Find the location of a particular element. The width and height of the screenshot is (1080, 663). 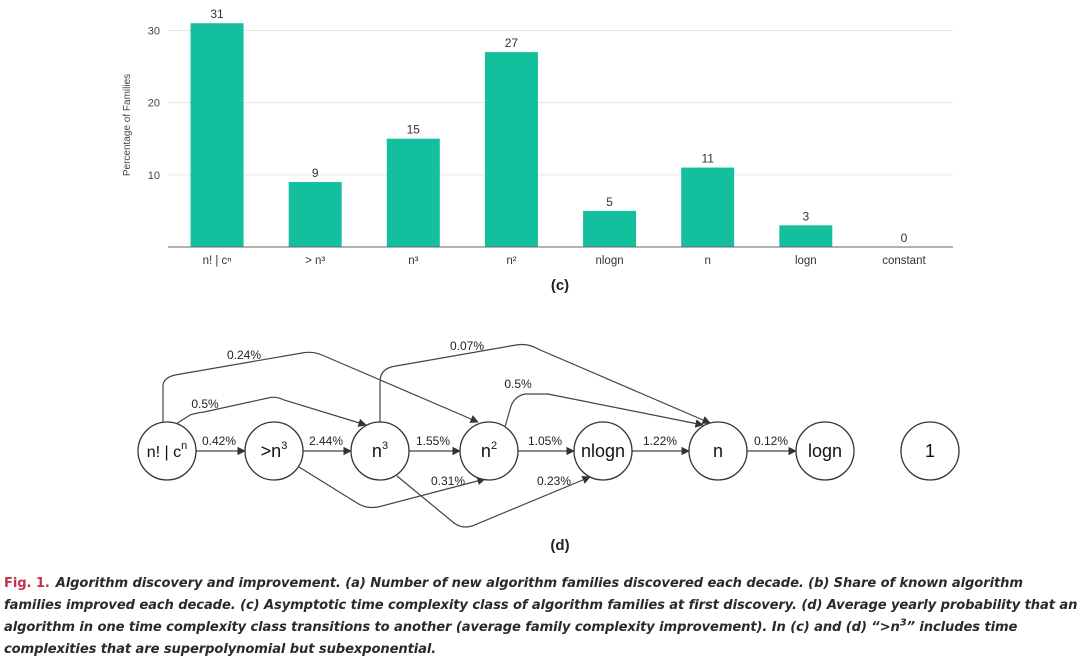

node-nfact: n! | cn is located at coordinates (167, 451).